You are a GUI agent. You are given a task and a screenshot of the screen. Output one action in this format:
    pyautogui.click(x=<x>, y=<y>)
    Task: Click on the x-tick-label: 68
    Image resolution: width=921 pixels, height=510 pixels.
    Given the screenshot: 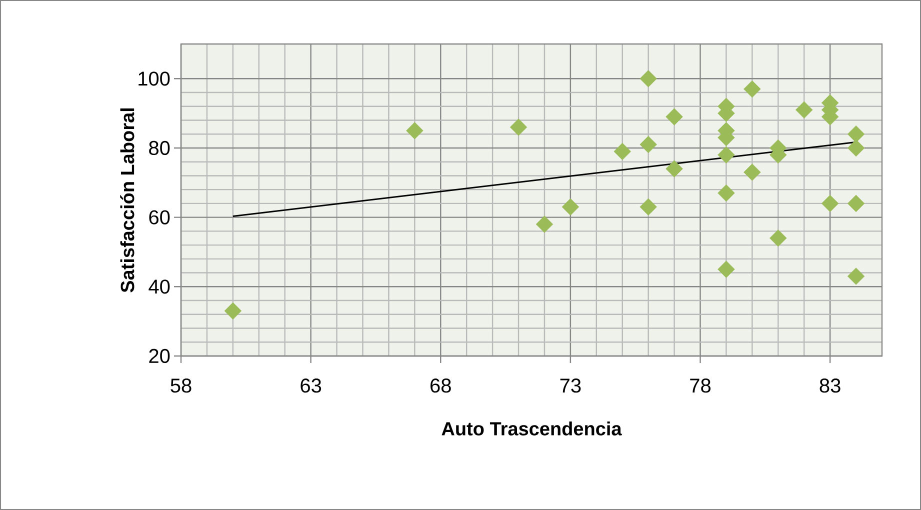 What is the action you would take?
    pyautogui.click(x=440, y=385)
    